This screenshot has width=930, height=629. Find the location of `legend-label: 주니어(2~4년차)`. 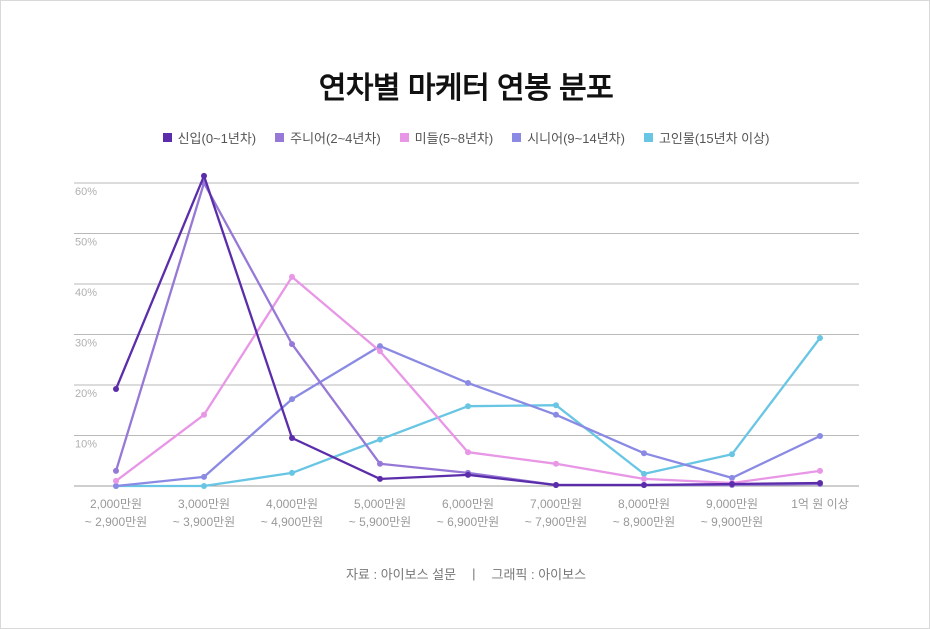

legend-label: 주니어(2~4년차) is located at coordinates (335, 138).